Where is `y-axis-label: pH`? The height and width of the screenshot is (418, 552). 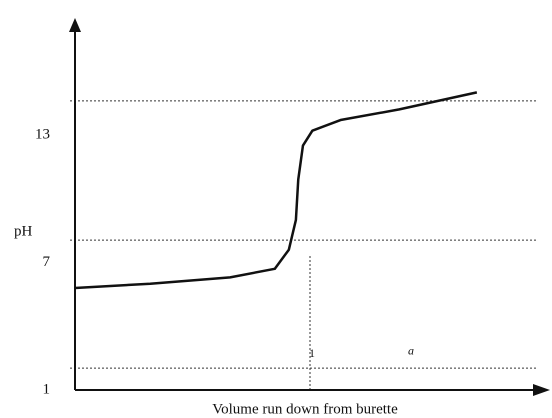 y-axis-label: pH is located at coordinates (23, 231).